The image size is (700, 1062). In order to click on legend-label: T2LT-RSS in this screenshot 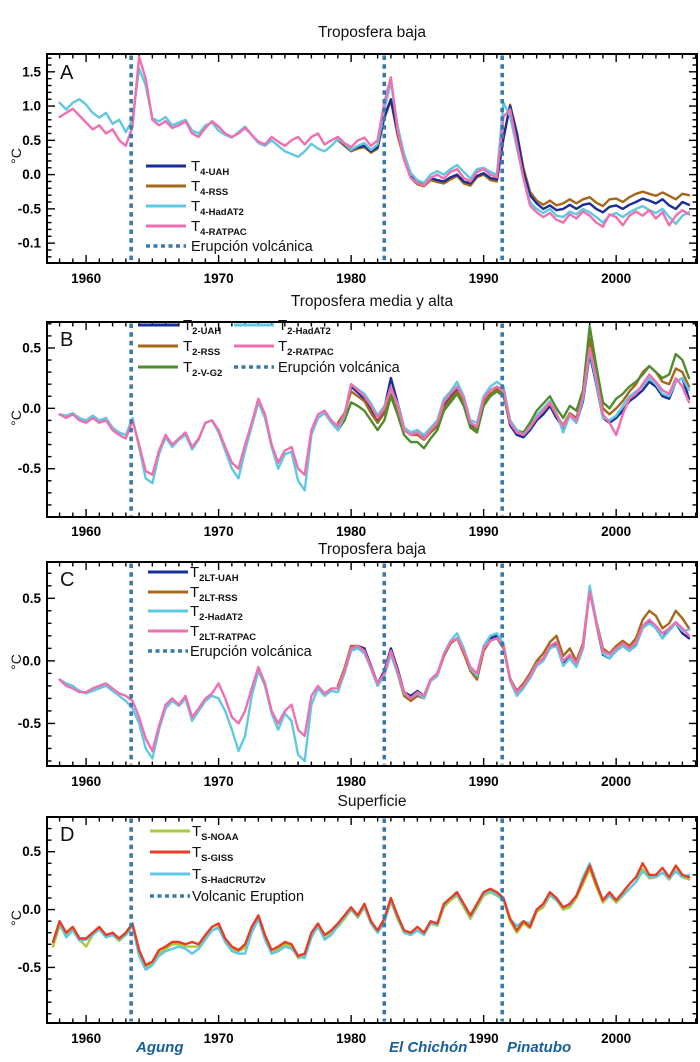, I will do `click(214, 594)`.